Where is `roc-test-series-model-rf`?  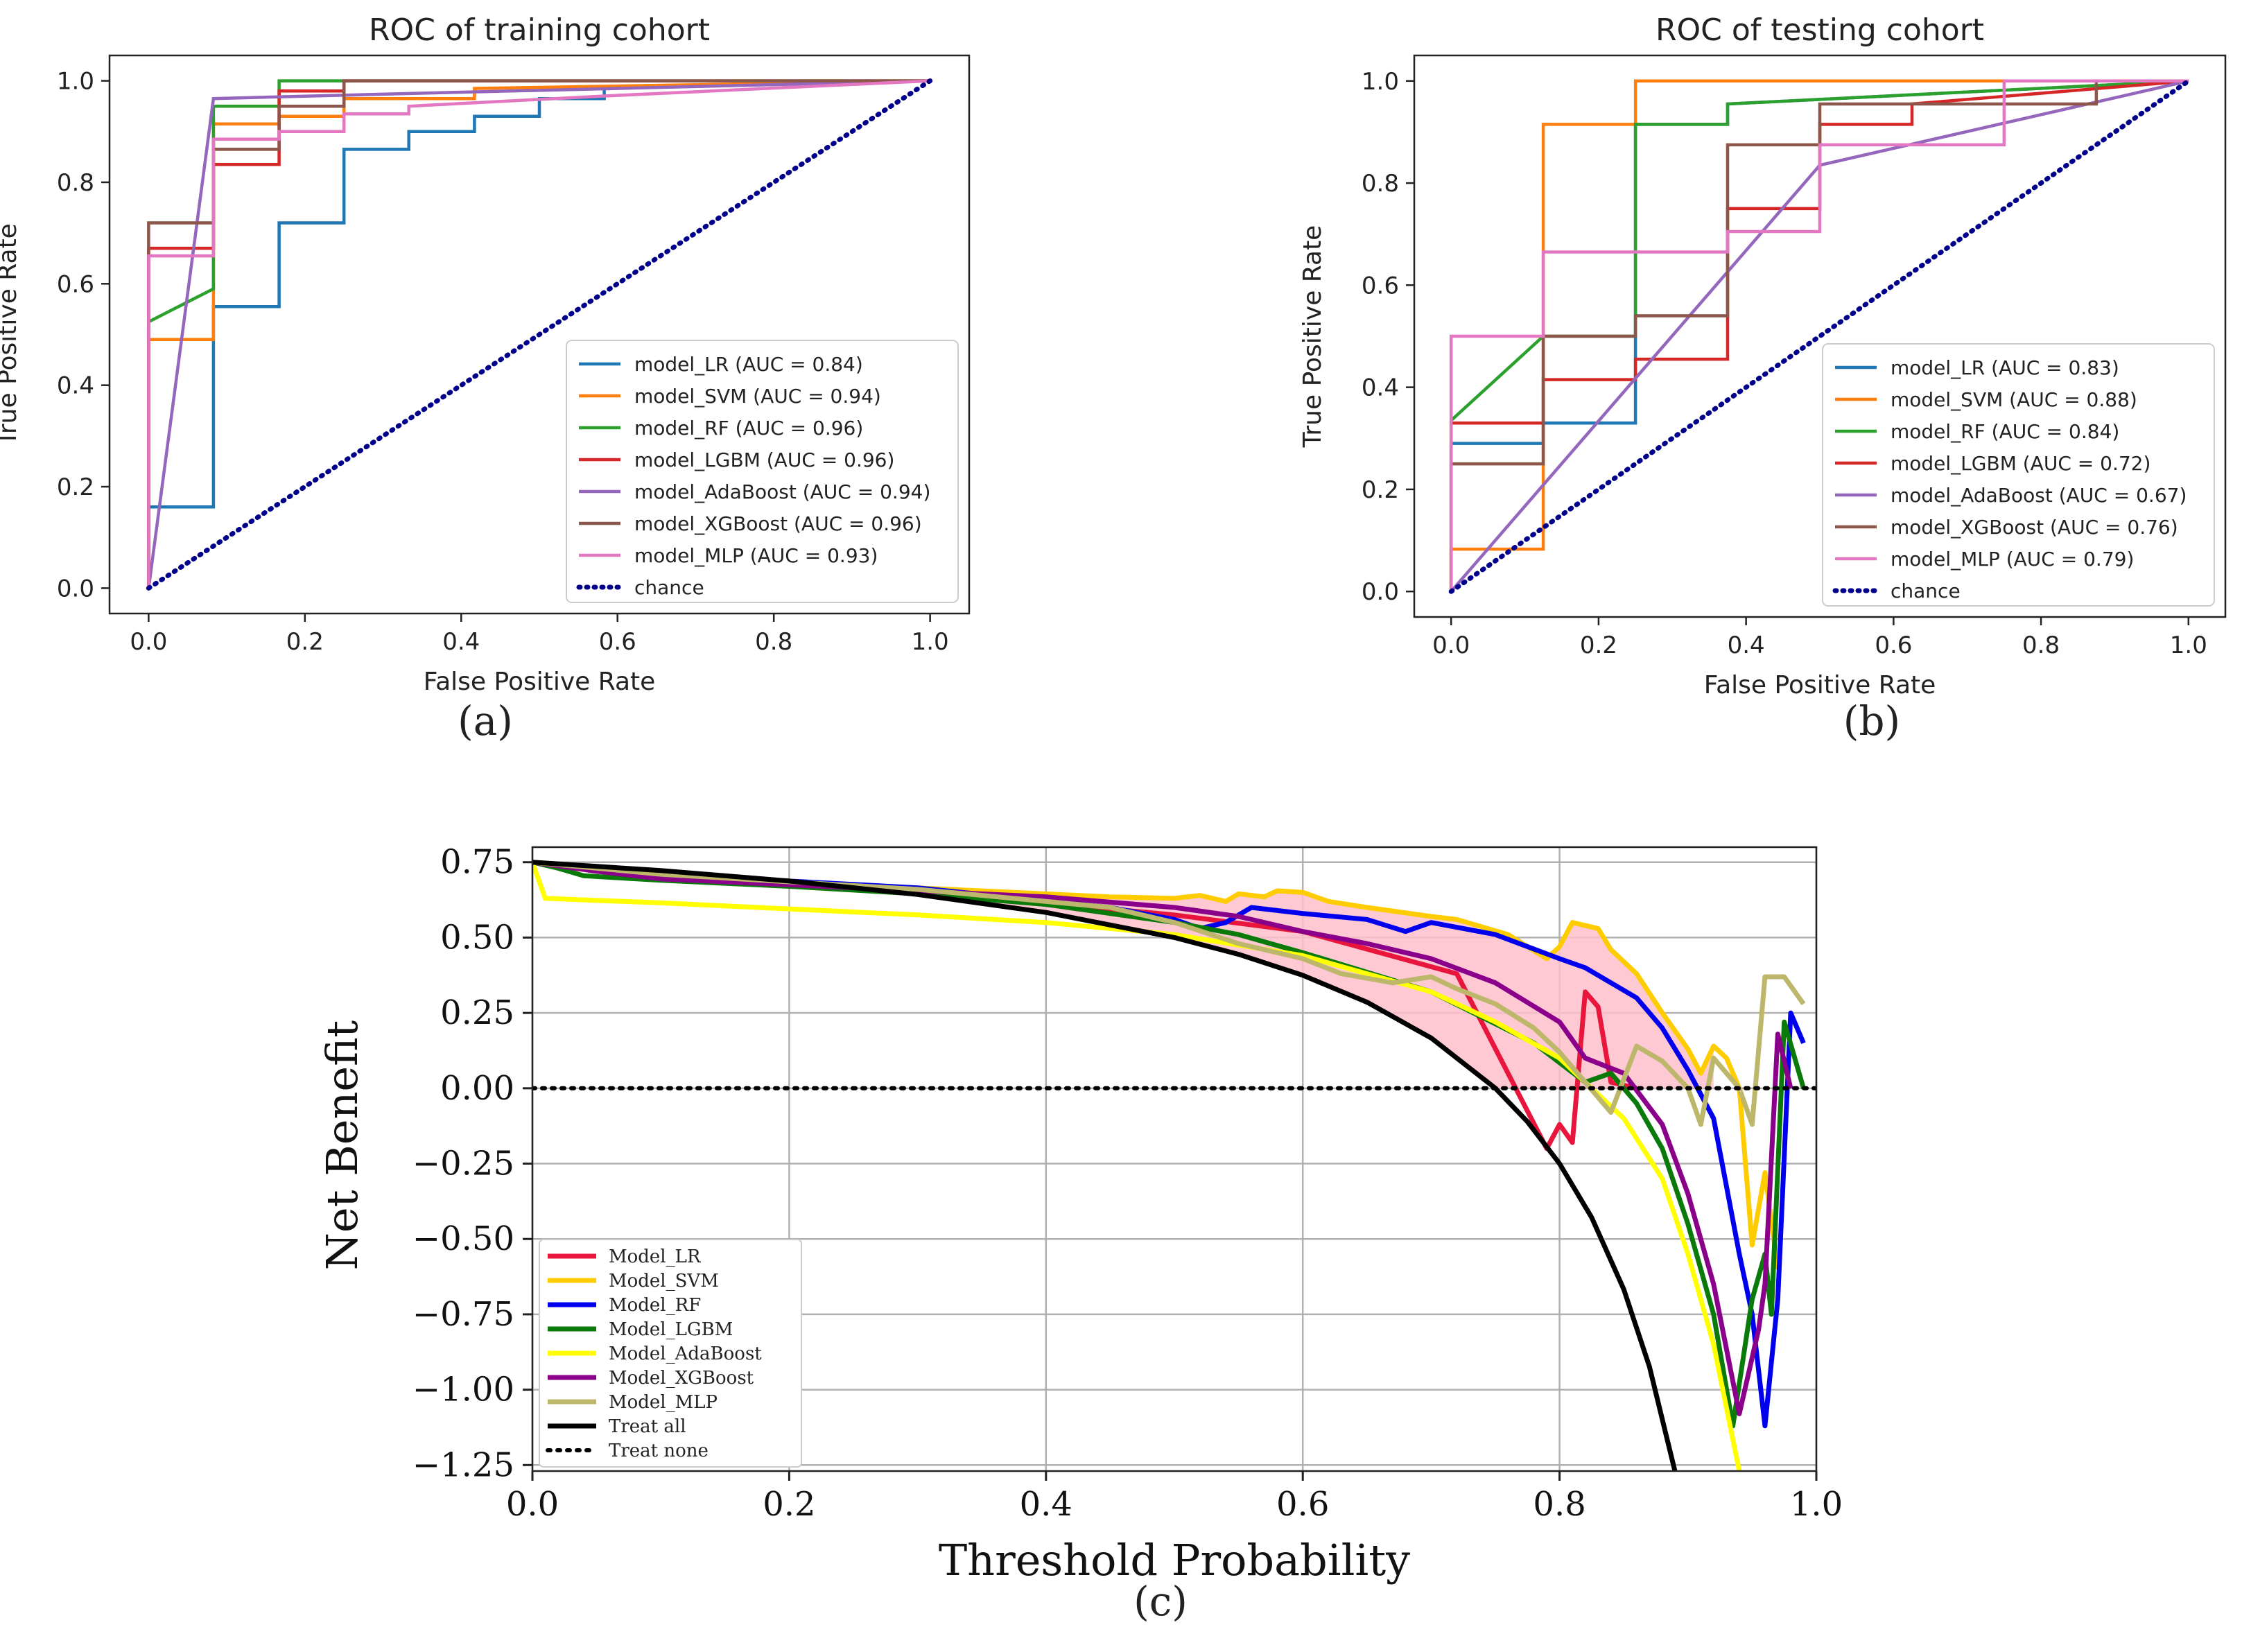 roc-test-series-model-rf is located at coordinates (1819, 335).